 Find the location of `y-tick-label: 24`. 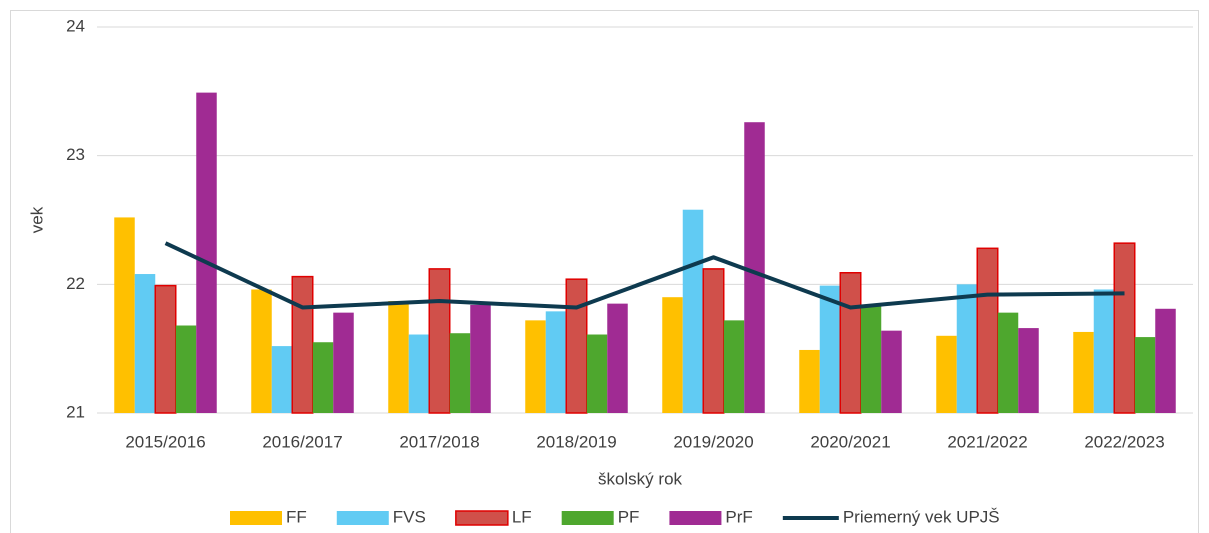

y-tick-label: 24 is located at coordinates (75, 25).